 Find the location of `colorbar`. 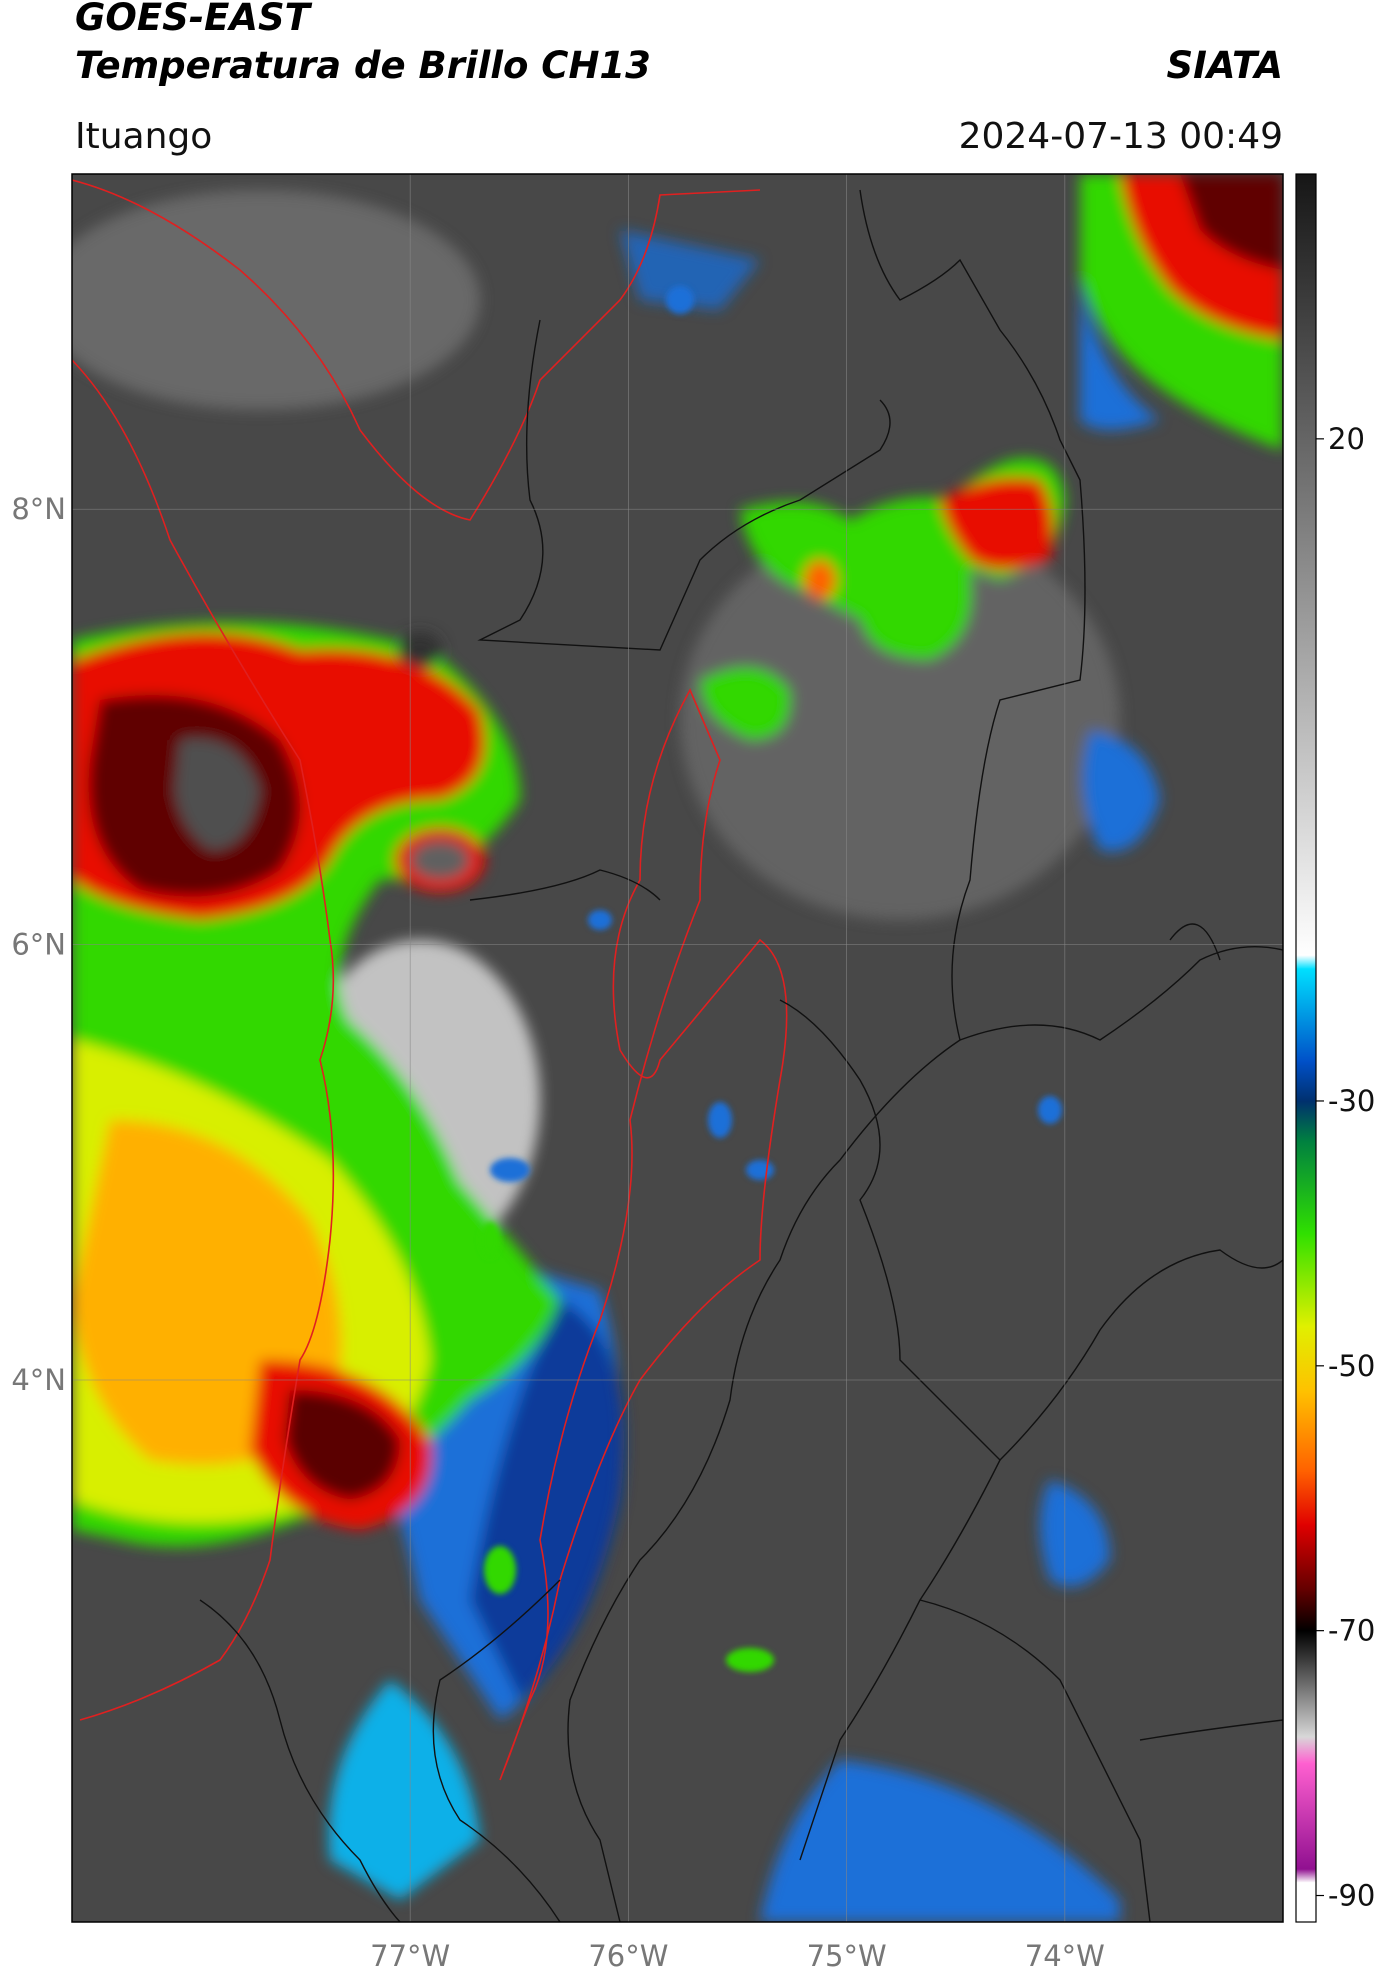

colorbar is located at coordinates (1310, 1048).